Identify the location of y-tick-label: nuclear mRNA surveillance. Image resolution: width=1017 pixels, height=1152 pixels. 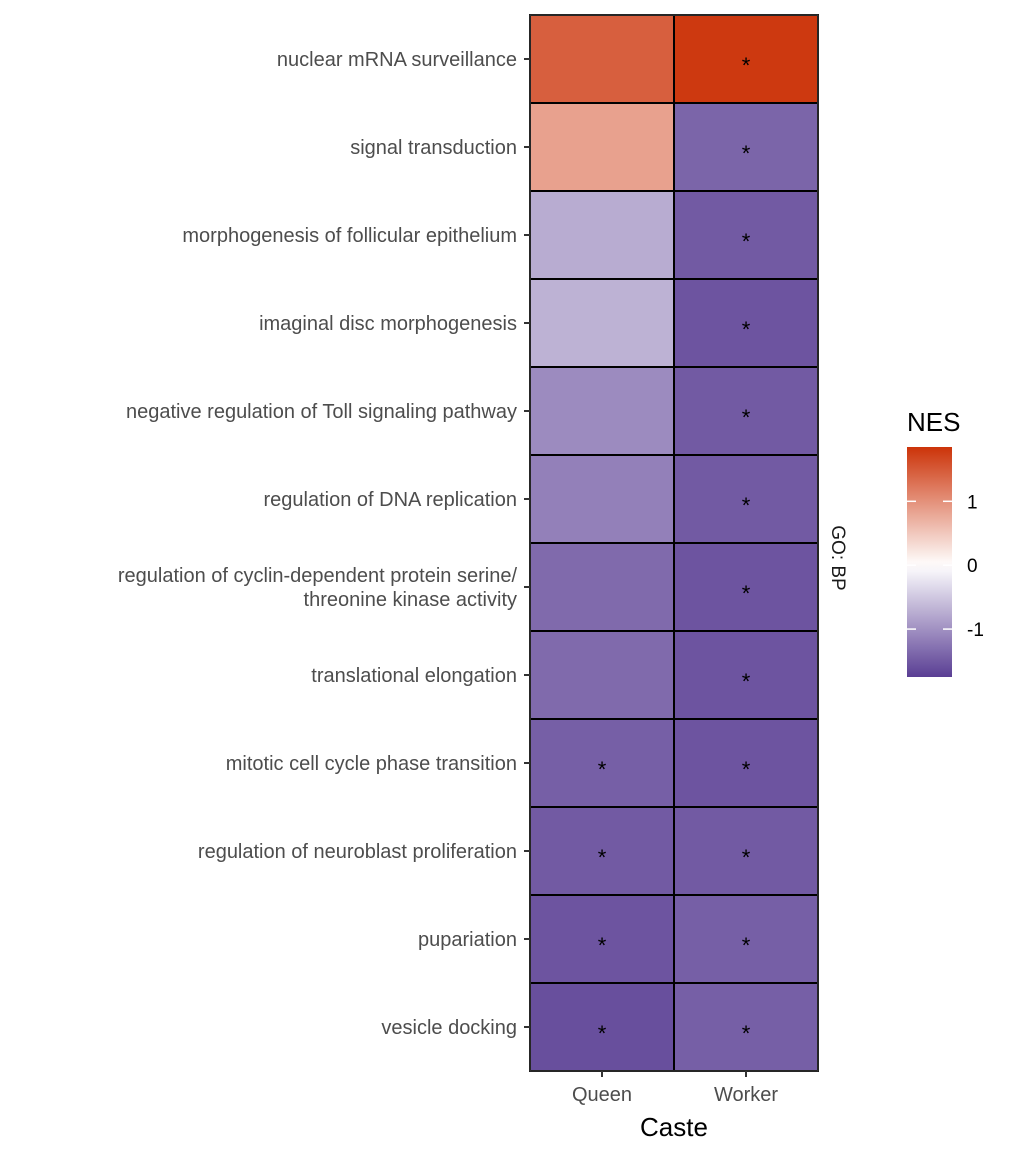
(397, 60).